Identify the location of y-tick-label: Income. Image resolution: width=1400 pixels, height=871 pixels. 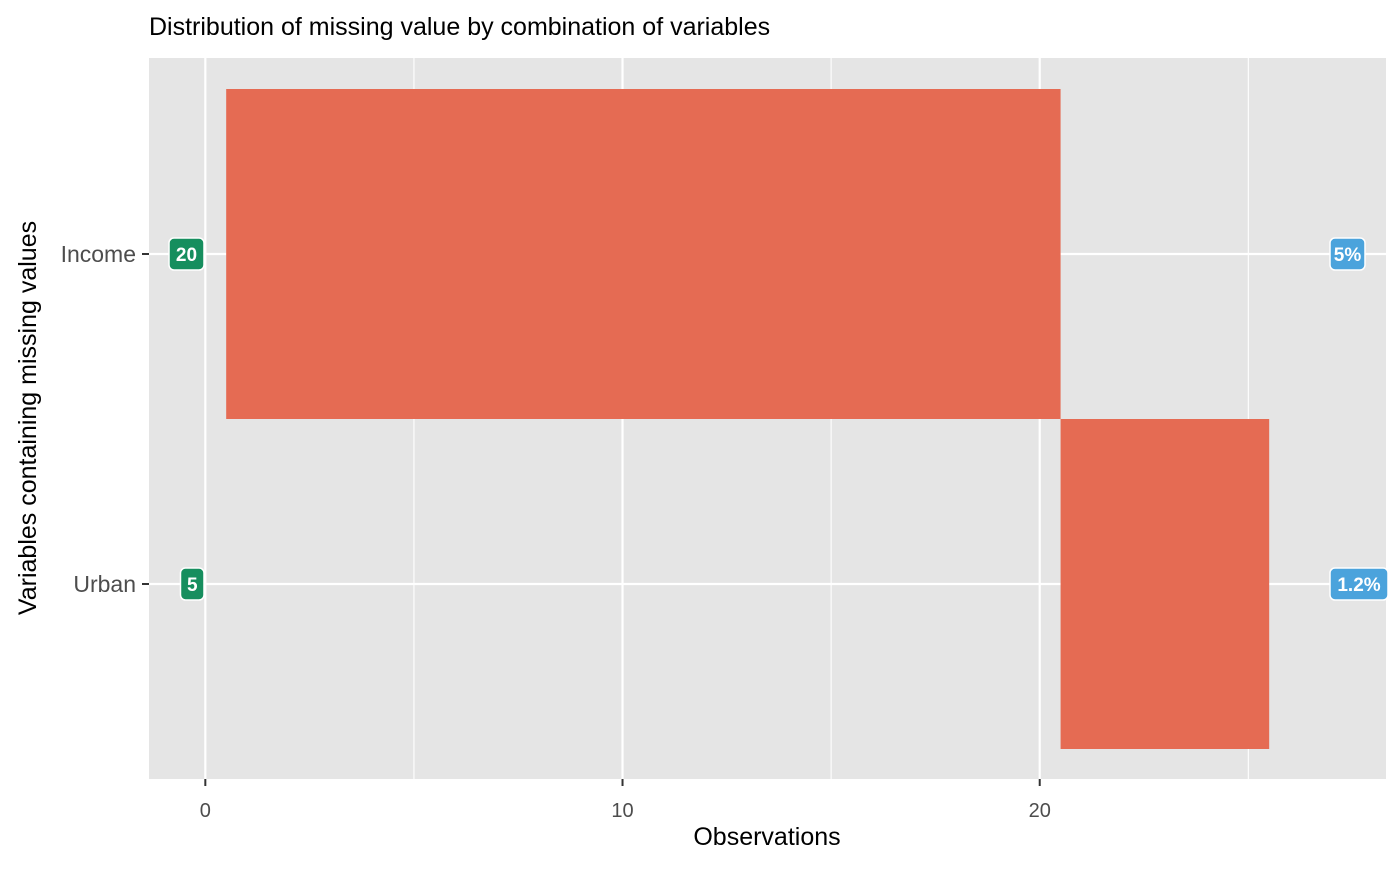
(98, 254).